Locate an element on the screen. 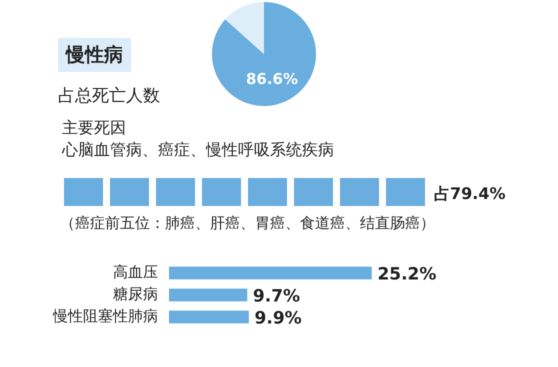  data-label: 9.7% is located at coordinates (276, 296).